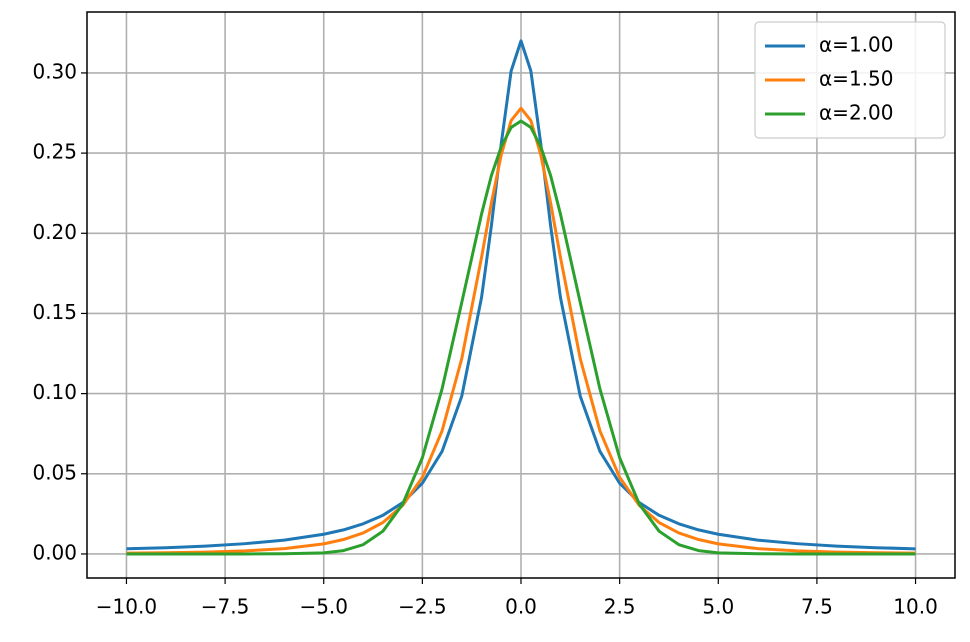  I want to click on y-tick-label: 0.15, so click(54, 312).